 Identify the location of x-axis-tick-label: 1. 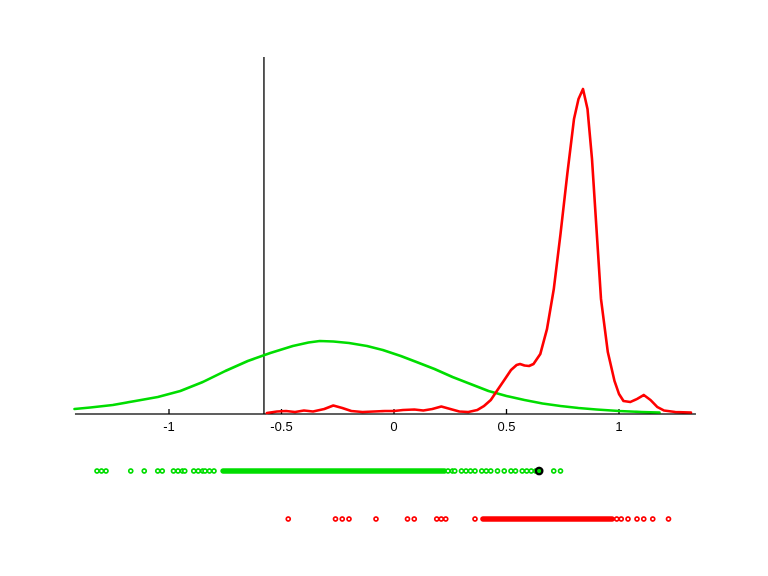
(618, 426).